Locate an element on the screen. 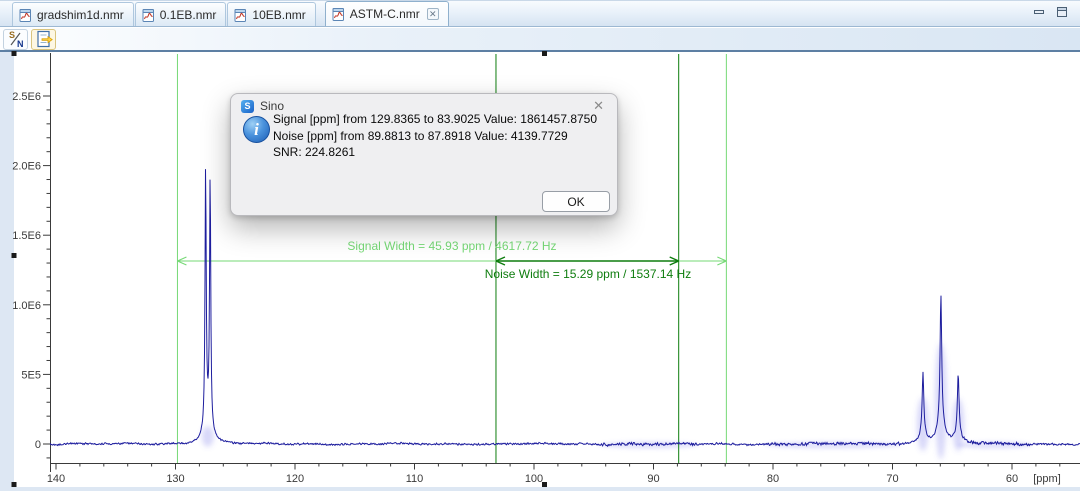 This screenshot has height=491, width=1080. signal-width-arrow-right-head is located at coordinates (722, 261).